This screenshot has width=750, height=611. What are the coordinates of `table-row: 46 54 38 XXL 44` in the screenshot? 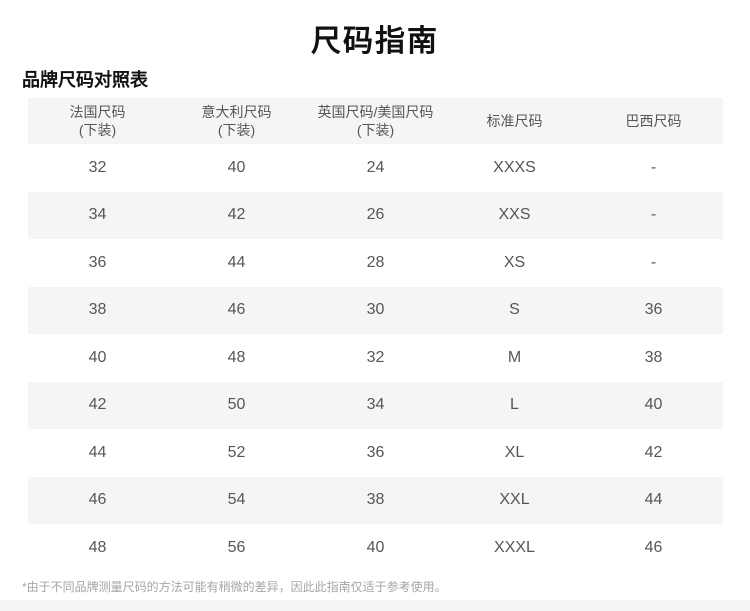 It's located at (375, 500).